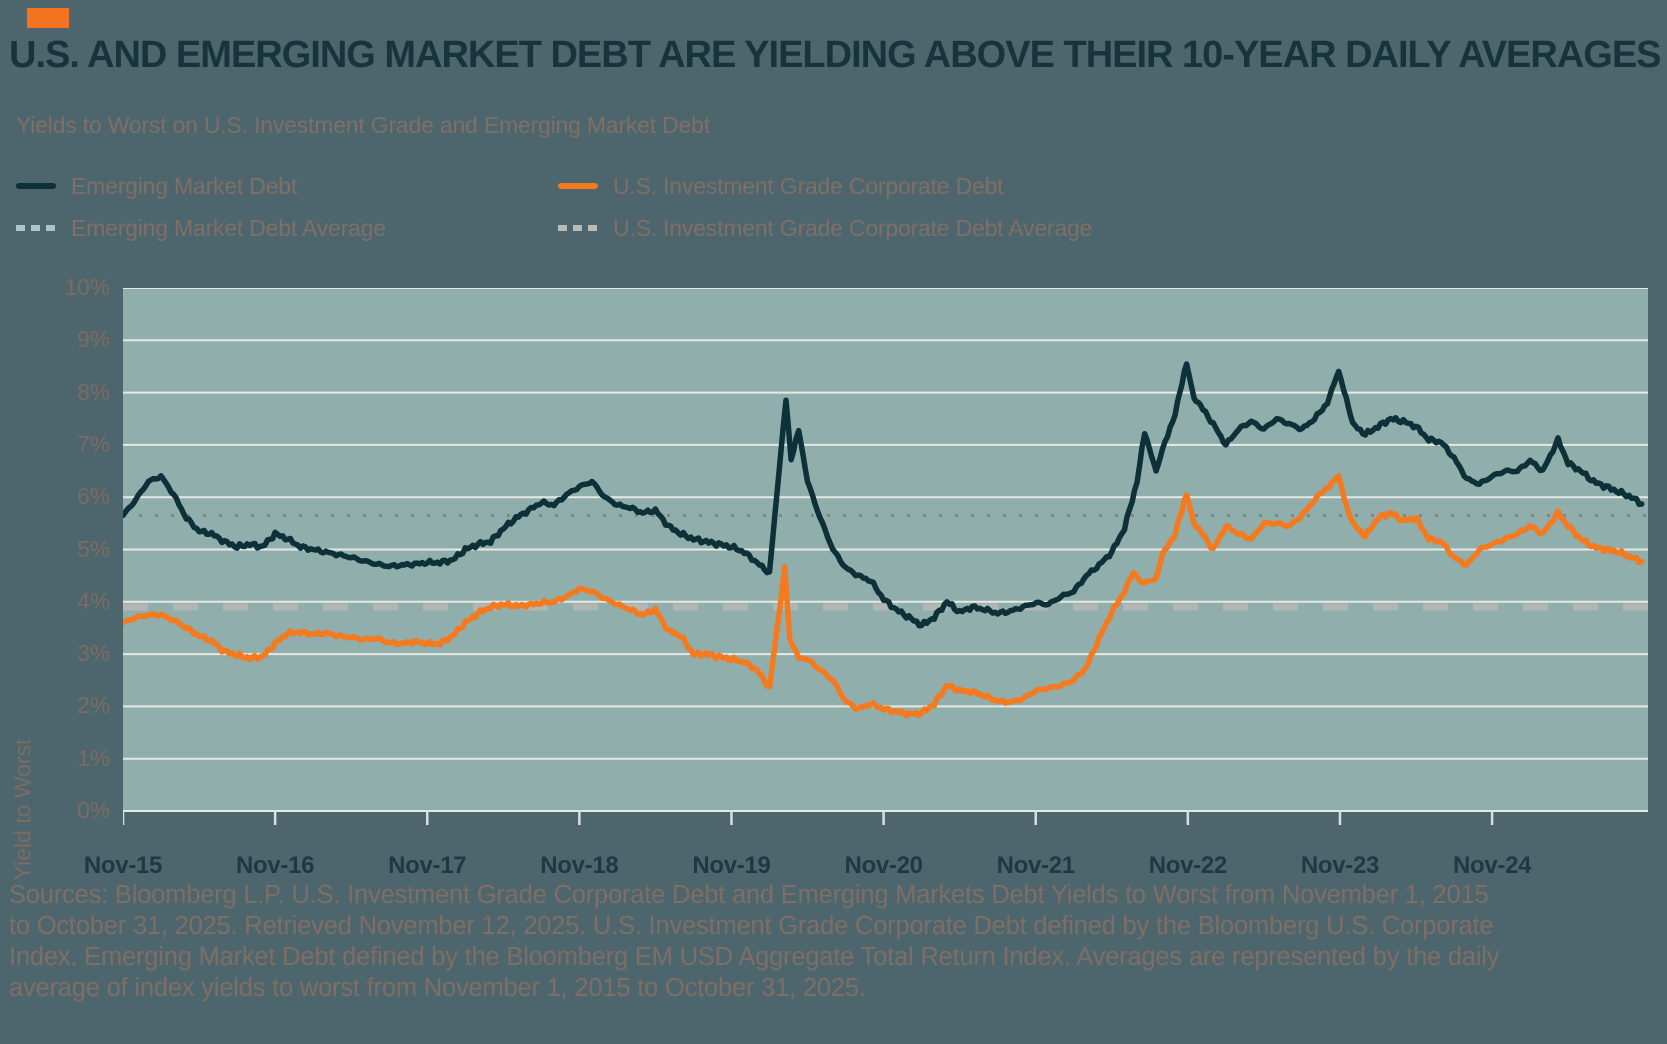  What do you see at coordinates (228, 227) in the screenshot?
I see `legend-label: Emerging Market Debt Average` at bounding box center [228, 227].